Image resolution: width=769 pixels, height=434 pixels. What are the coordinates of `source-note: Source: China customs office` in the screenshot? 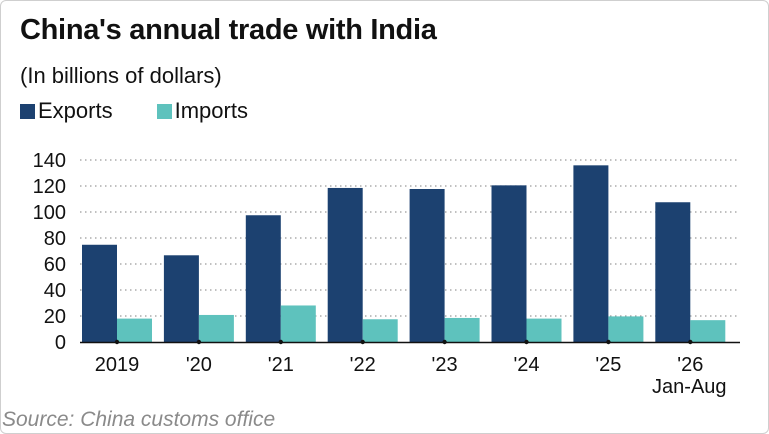 It's located at (139, 419).